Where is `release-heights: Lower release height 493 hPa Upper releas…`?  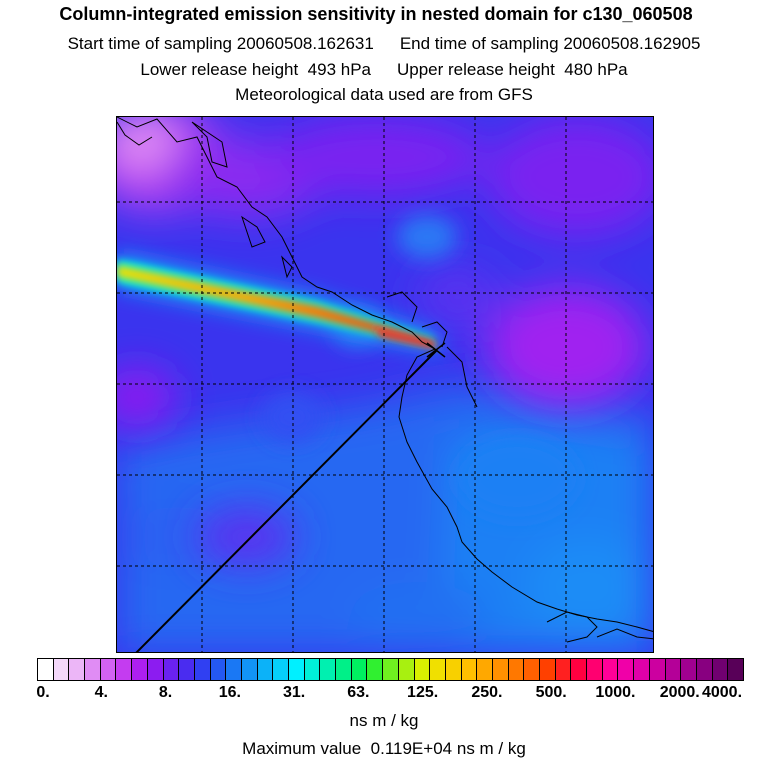 release-heights: Lower release height 493 hPa Upper releas… is located at coordinates (384, 70).